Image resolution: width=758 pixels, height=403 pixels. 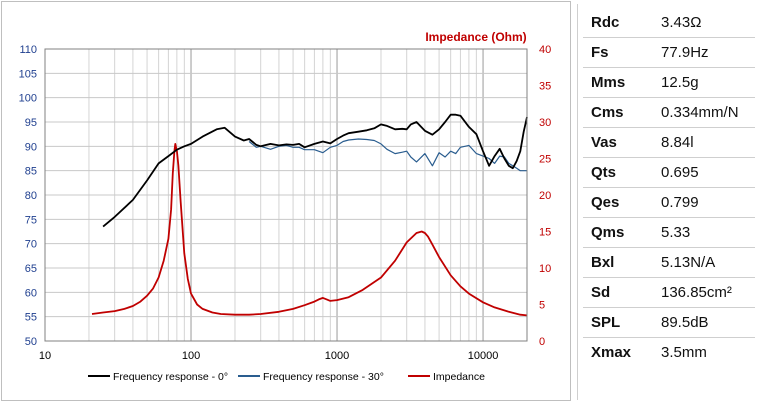 I want to click on spec-value: 5.33, so click(x=704, y=232).